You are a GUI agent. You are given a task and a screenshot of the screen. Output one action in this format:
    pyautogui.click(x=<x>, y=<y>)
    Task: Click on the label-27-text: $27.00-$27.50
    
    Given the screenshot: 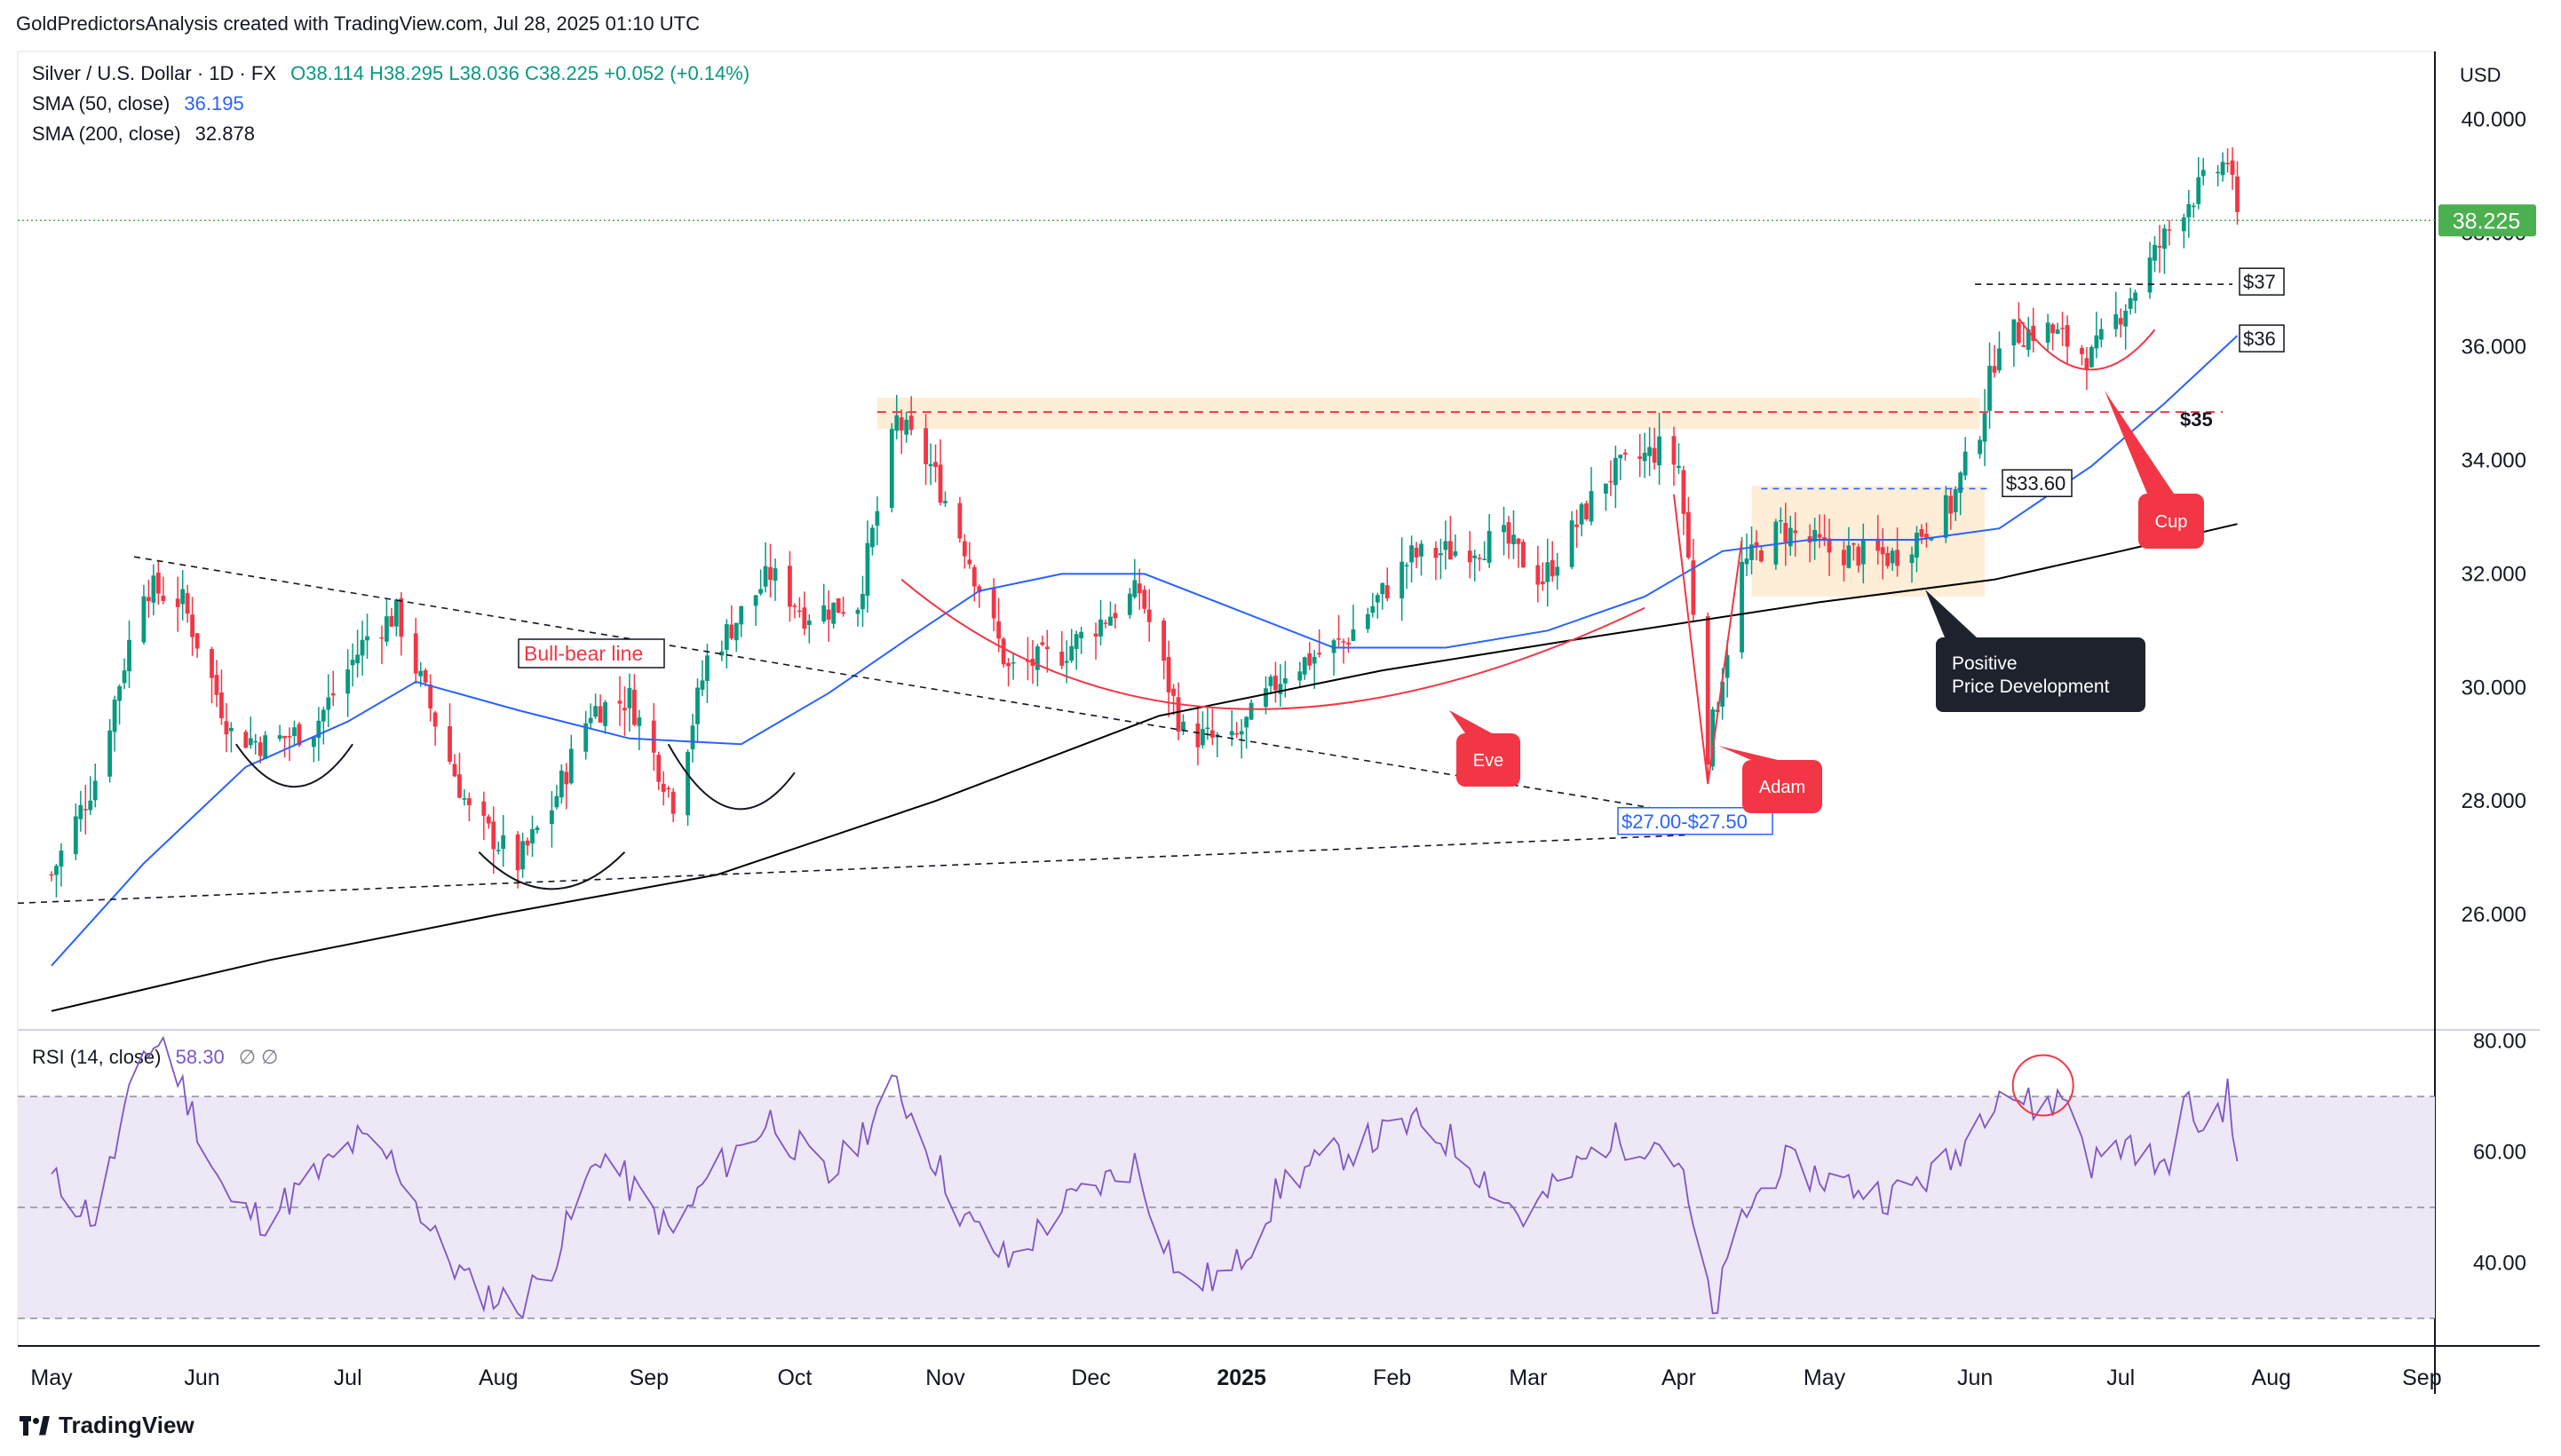 What is the action you would take?
    pyautogui.click(x=1685, y=822)
    